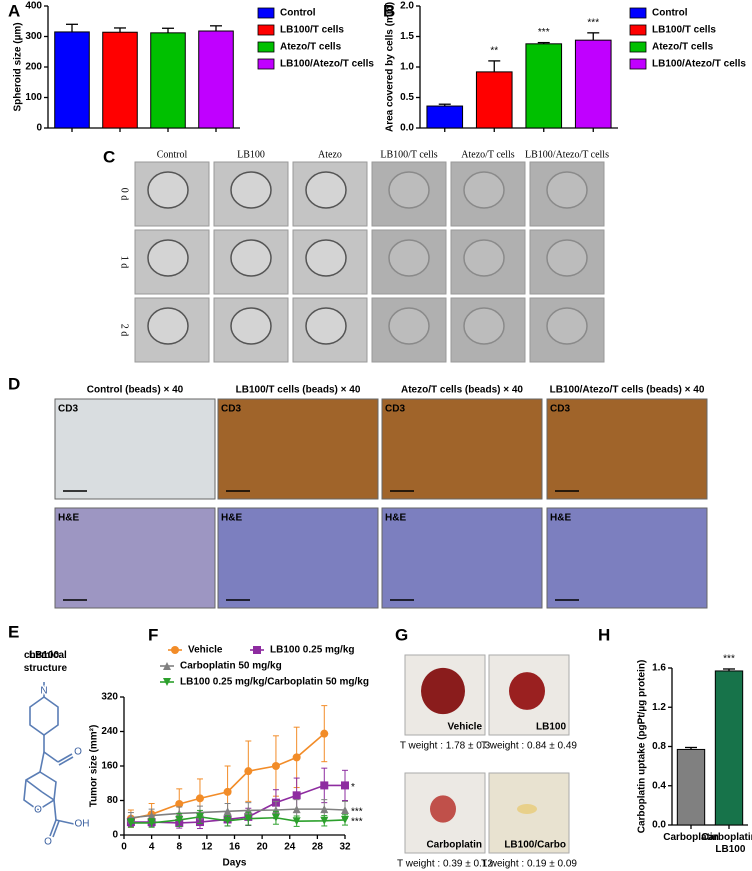 Image resolution: width=752 pixels, height=871 pixels. What do you see at coordinates (567, 154) in the screenshot?
I see `column-header: LB100/Atezo/T cells` at bounding box center [567, 154].